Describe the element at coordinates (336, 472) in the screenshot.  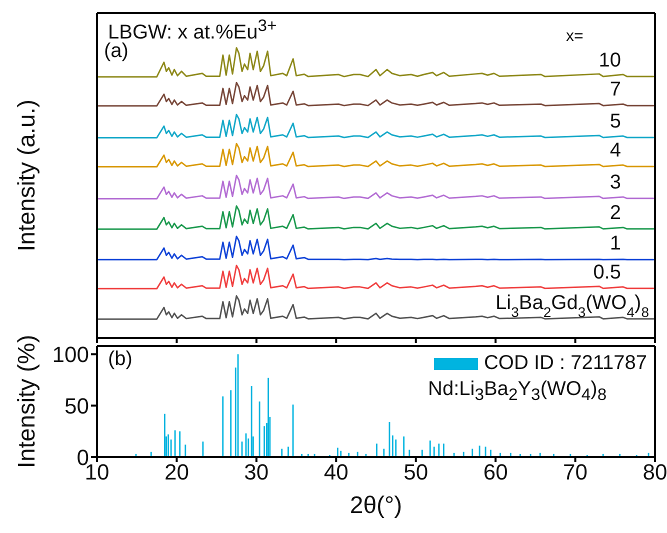
I see `x-tick-label: 40` at that location.